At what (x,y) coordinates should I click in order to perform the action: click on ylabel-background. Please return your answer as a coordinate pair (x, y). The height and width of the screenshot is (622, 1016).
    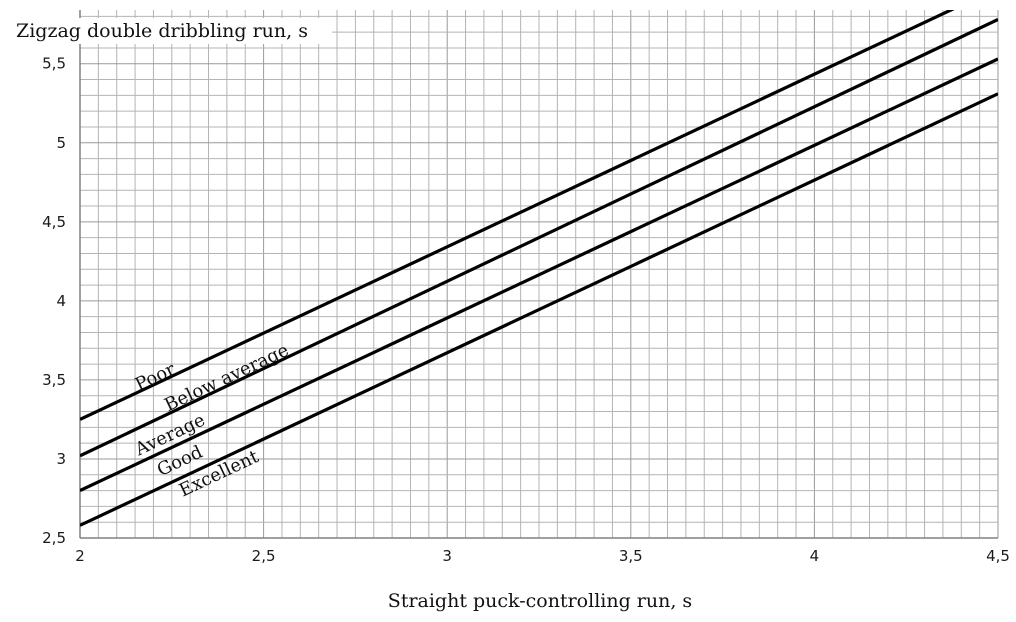
    Looking at the image, I should click on (171, 31).